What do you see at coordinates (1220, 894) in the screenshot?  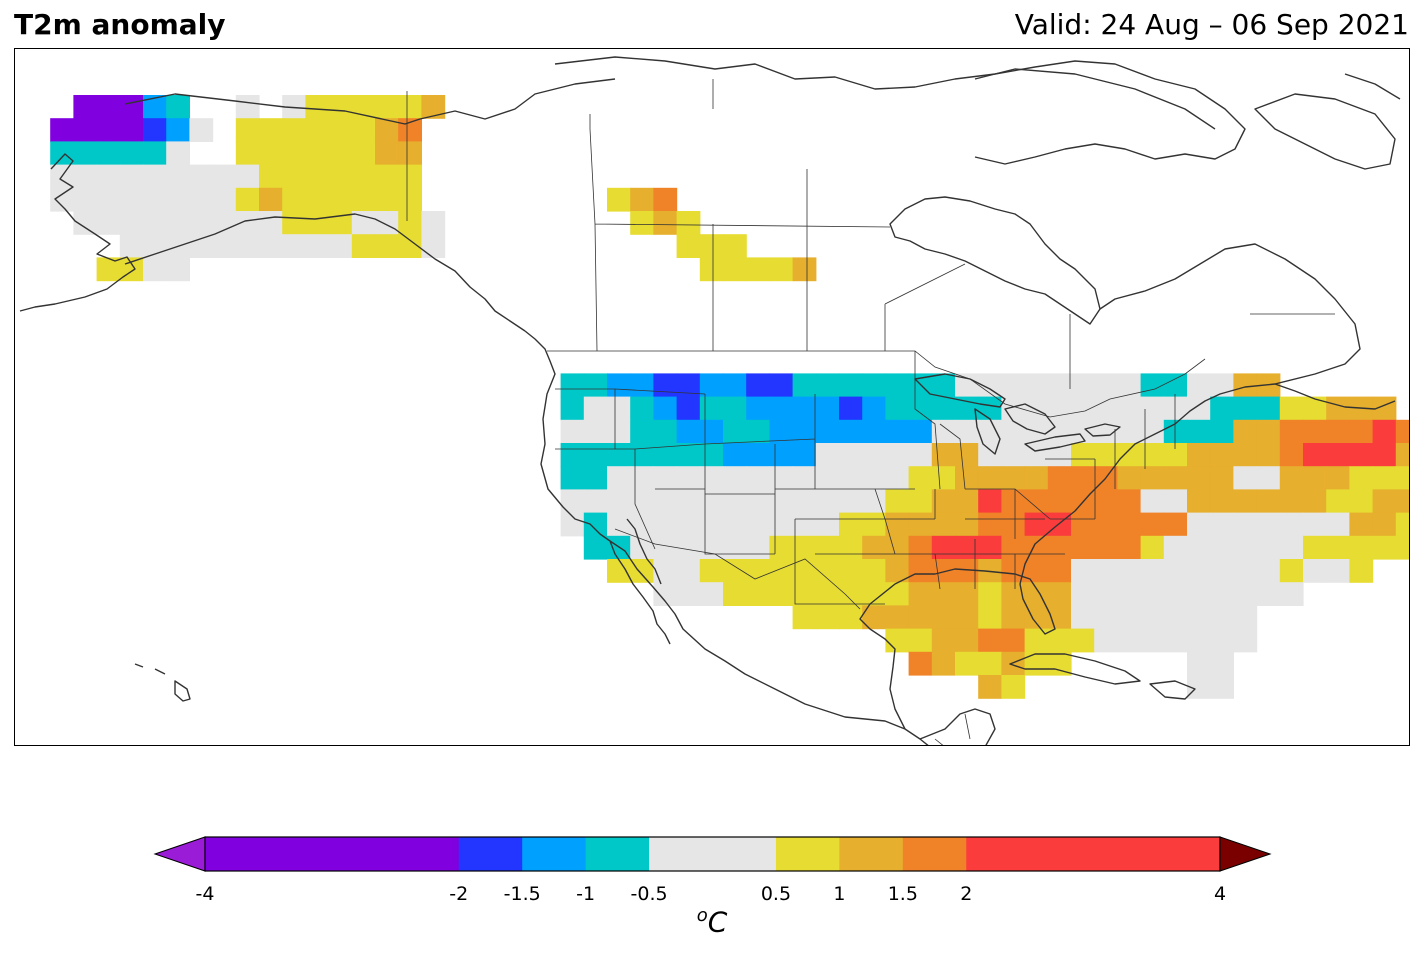 I see `colorbar-tick-label: 4` at bounding box center [1220, 894].